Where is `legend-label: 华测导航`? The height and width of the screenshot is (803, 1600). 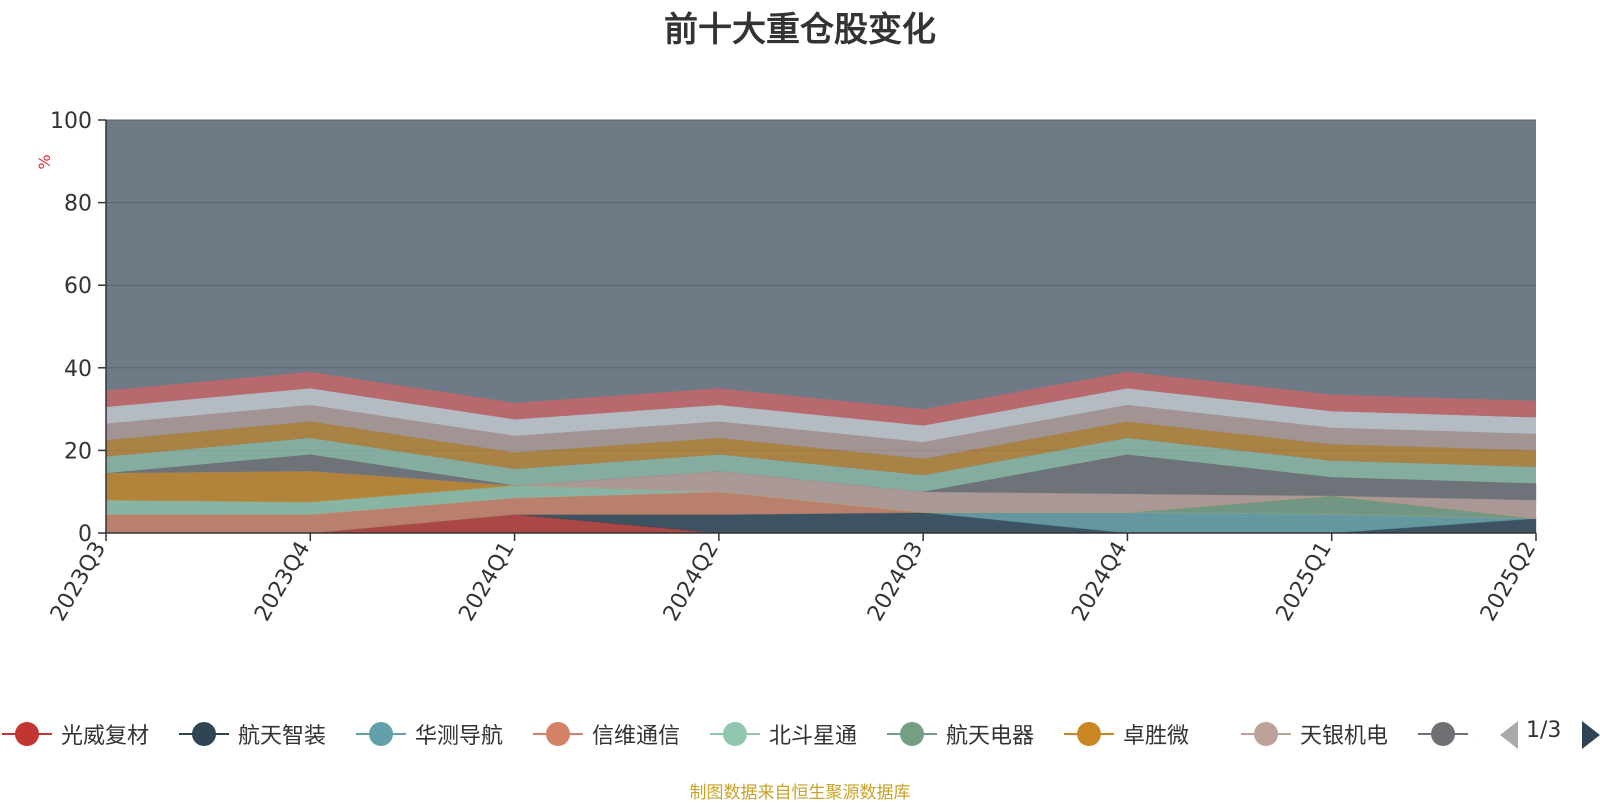 legend-label: 华测导航 is located at coordinates (459, 736).